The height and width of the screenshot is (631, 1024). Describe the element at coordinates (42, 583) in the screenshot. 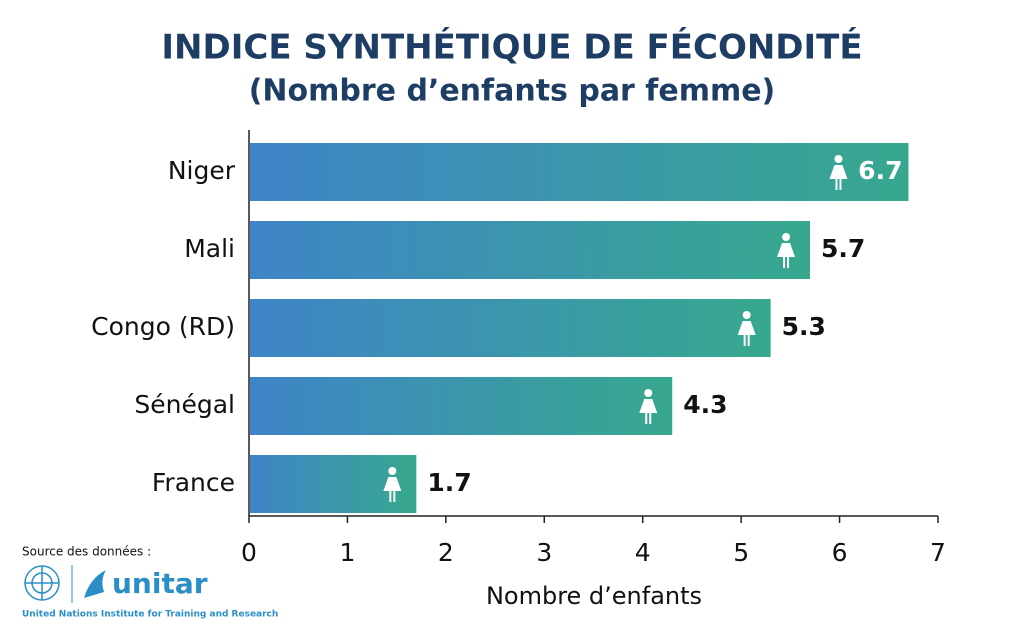

I see `un-emblem` at that location.